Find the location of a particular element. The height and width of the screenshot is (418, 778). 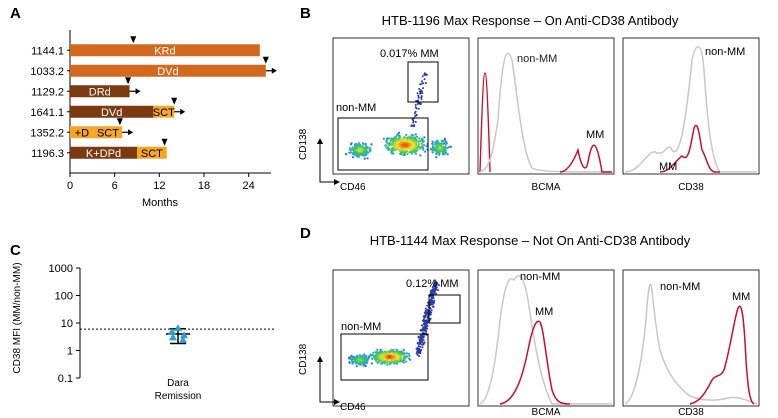

panel-c-ytick-label: 100 is located at coordinates (64, 297).